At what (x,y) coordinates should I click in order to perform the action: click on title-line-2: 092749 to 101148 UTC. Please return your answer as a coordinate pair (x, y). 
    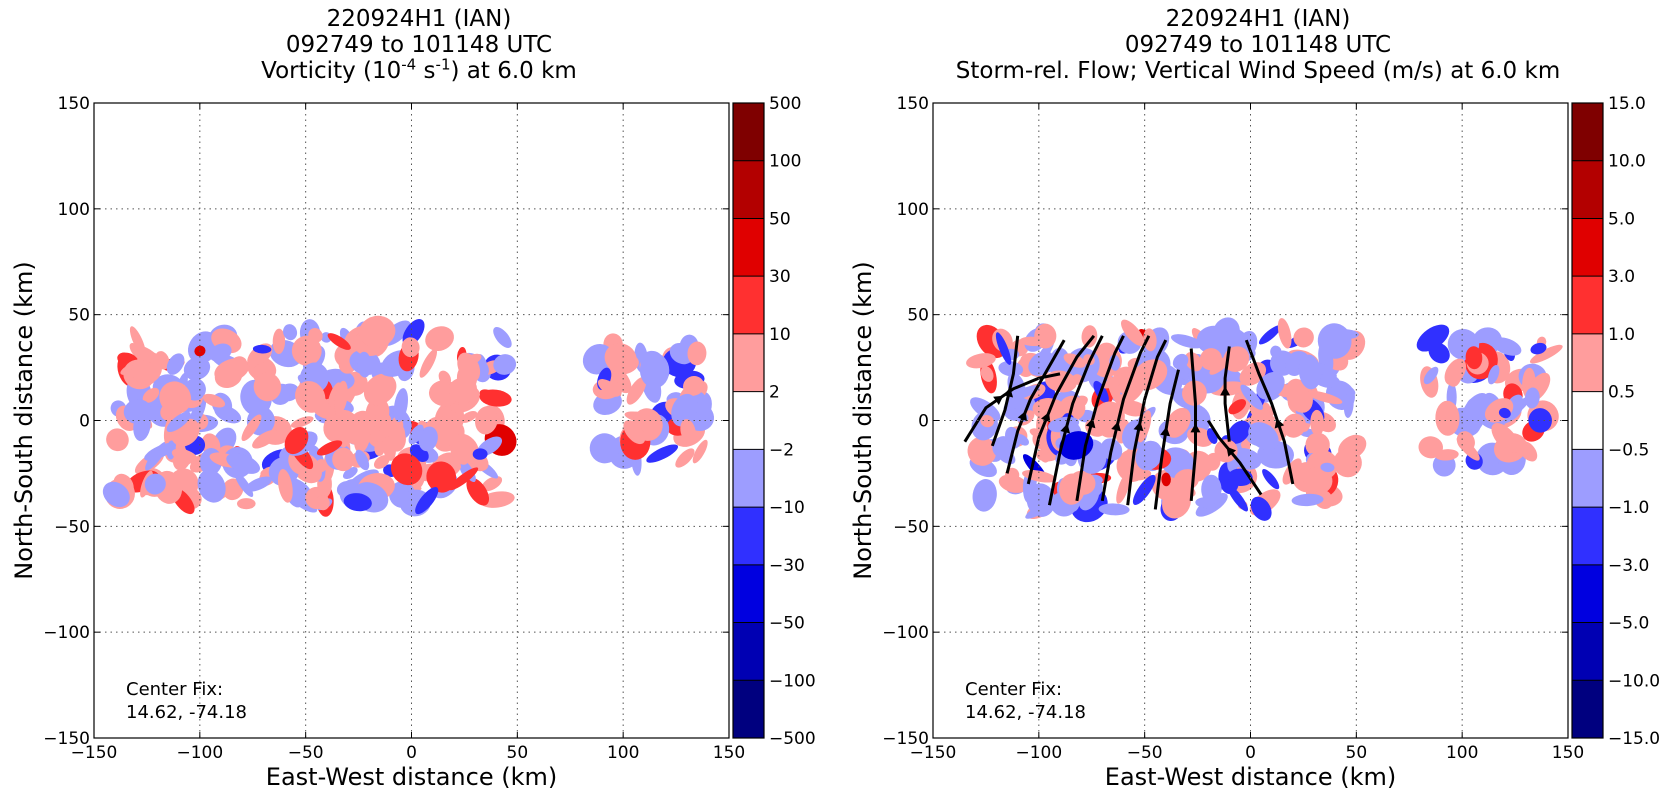
    Looking at the image, I should click on (419, 45).